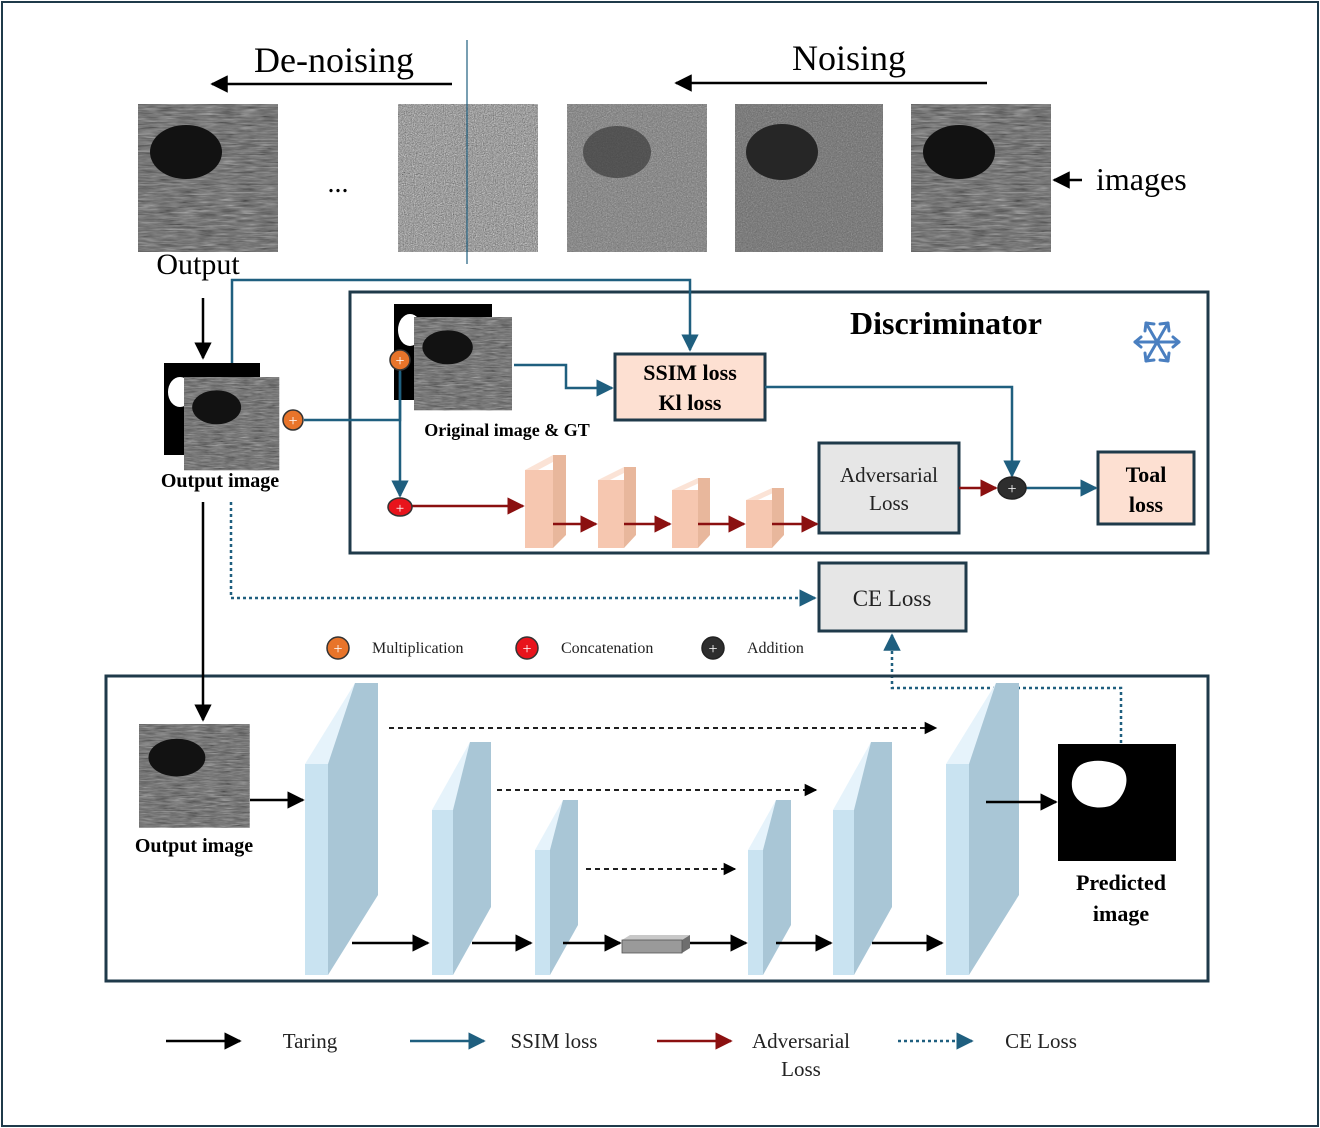 The width and height of the screenshot is (1320, 1128). What do you see at coordinates (310, 1041) in the screenshot?
I see `legend-training-label: Taring` at bounding box center [310, 1041].